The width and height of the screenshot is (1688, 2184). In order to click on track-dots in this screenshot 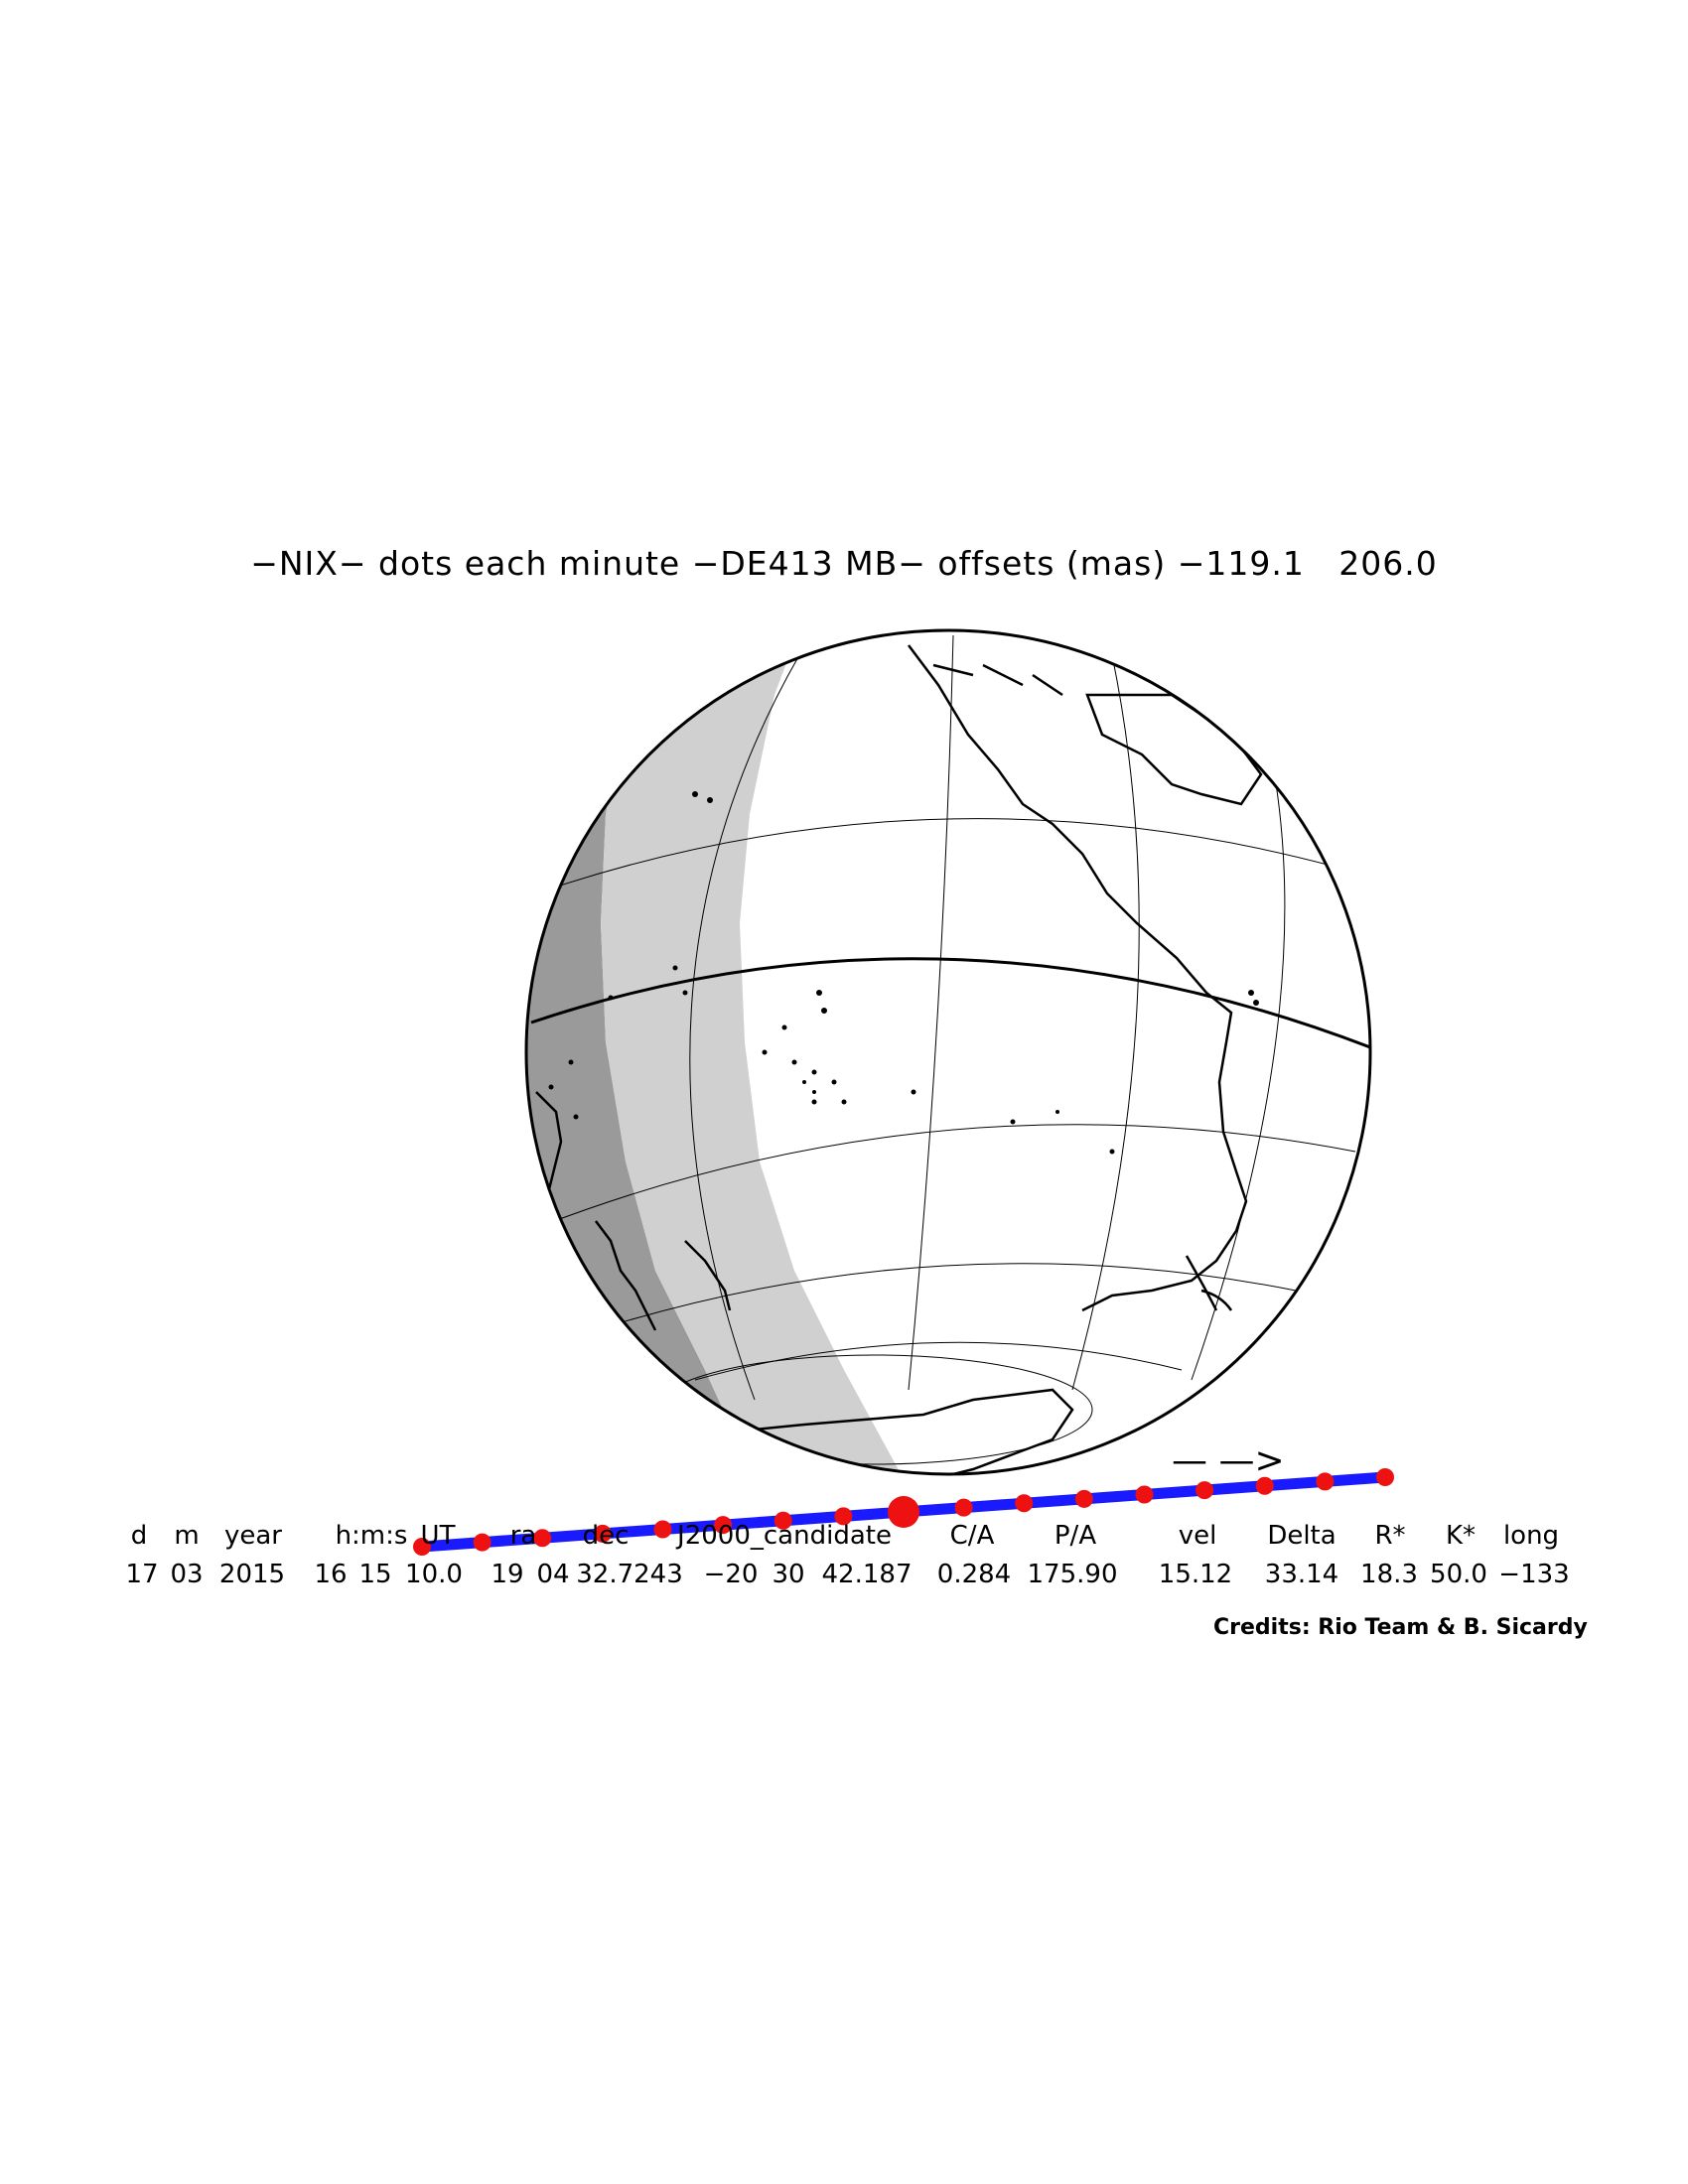, I will do `click(903, 1512)`.